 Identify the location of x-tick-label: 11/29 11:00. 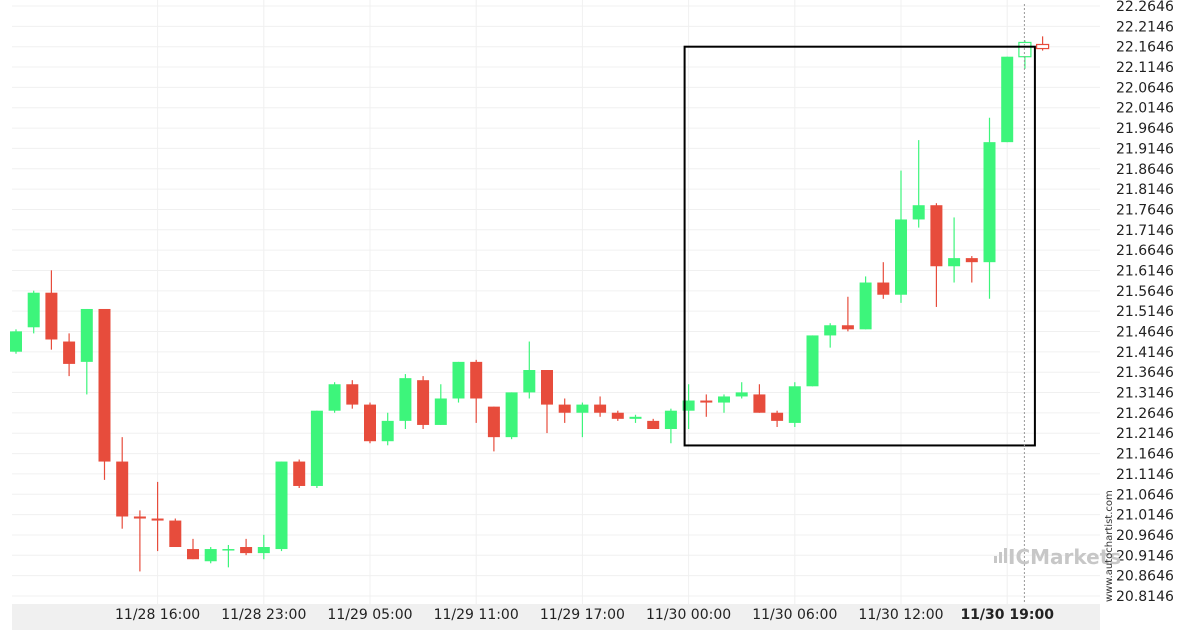
(476, 615).